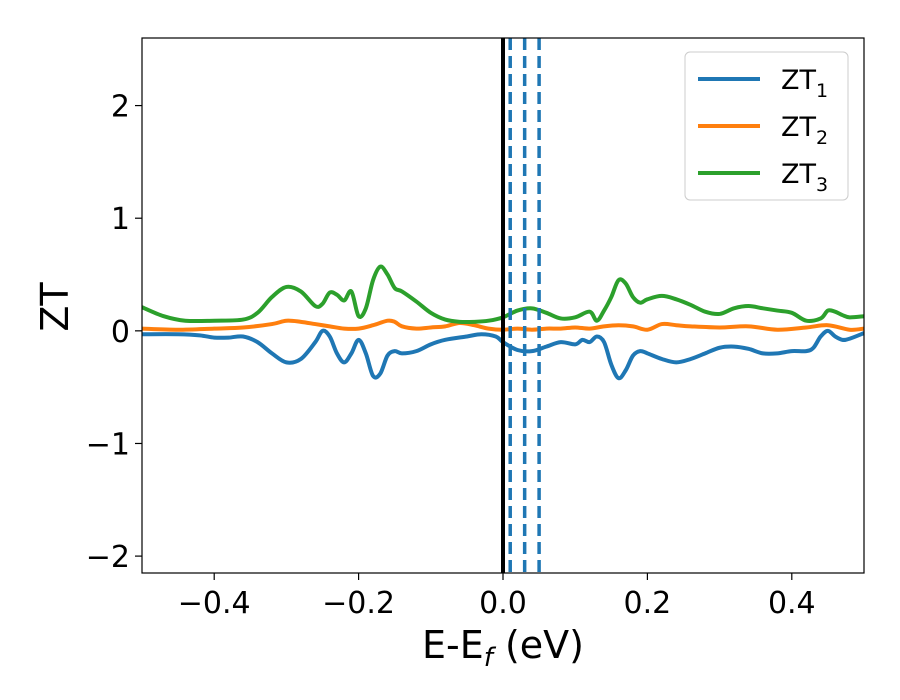 This screenshot has height=700, width=900. I want to click on x-axis-title-main: E-E, so click(453, 645).